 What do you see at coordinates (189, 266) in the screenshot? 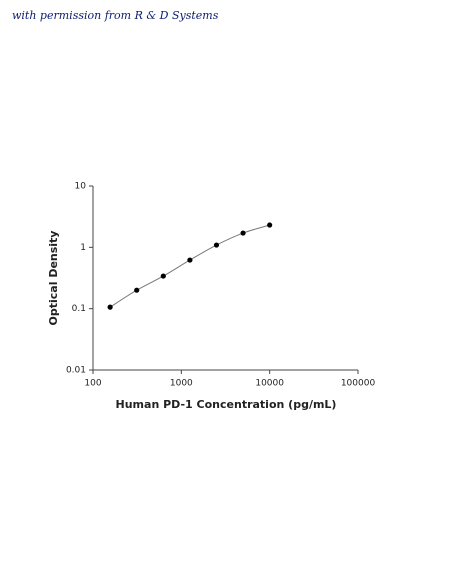
I see `fit-curve` at bounding box center [189, 266].